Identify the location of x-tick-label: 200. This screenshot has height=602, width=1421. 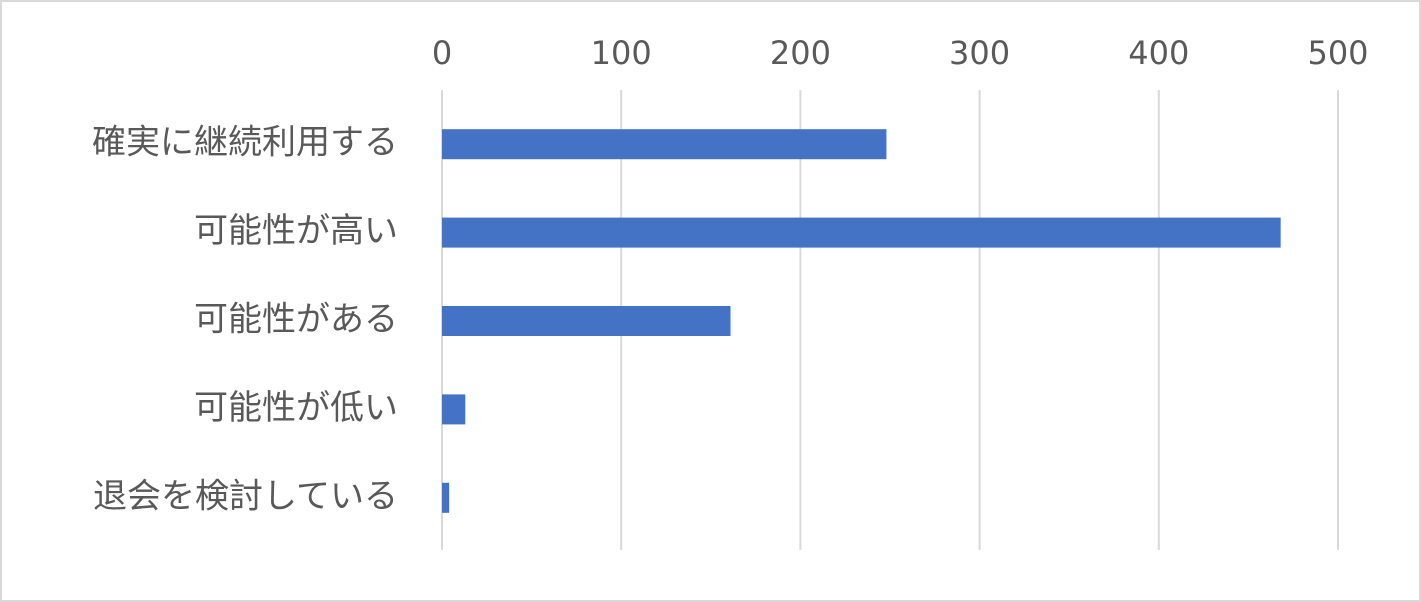
(800, 53).